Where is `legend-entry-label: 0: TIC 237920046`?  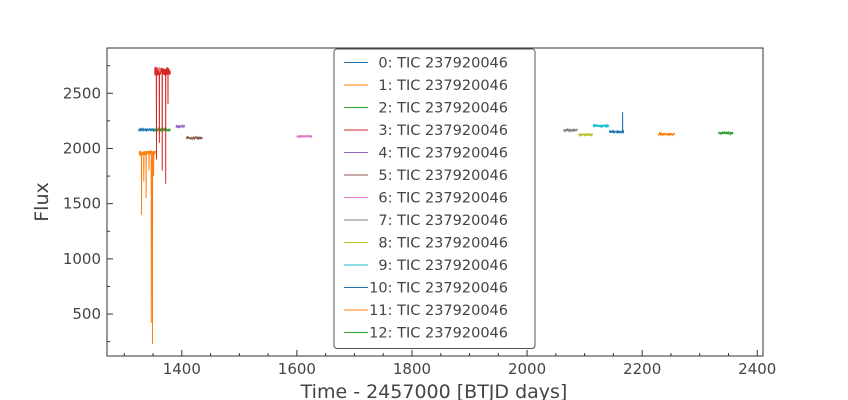 legend-entry-label: 0: TIC 237920046 is located at coordinates (443, 64).